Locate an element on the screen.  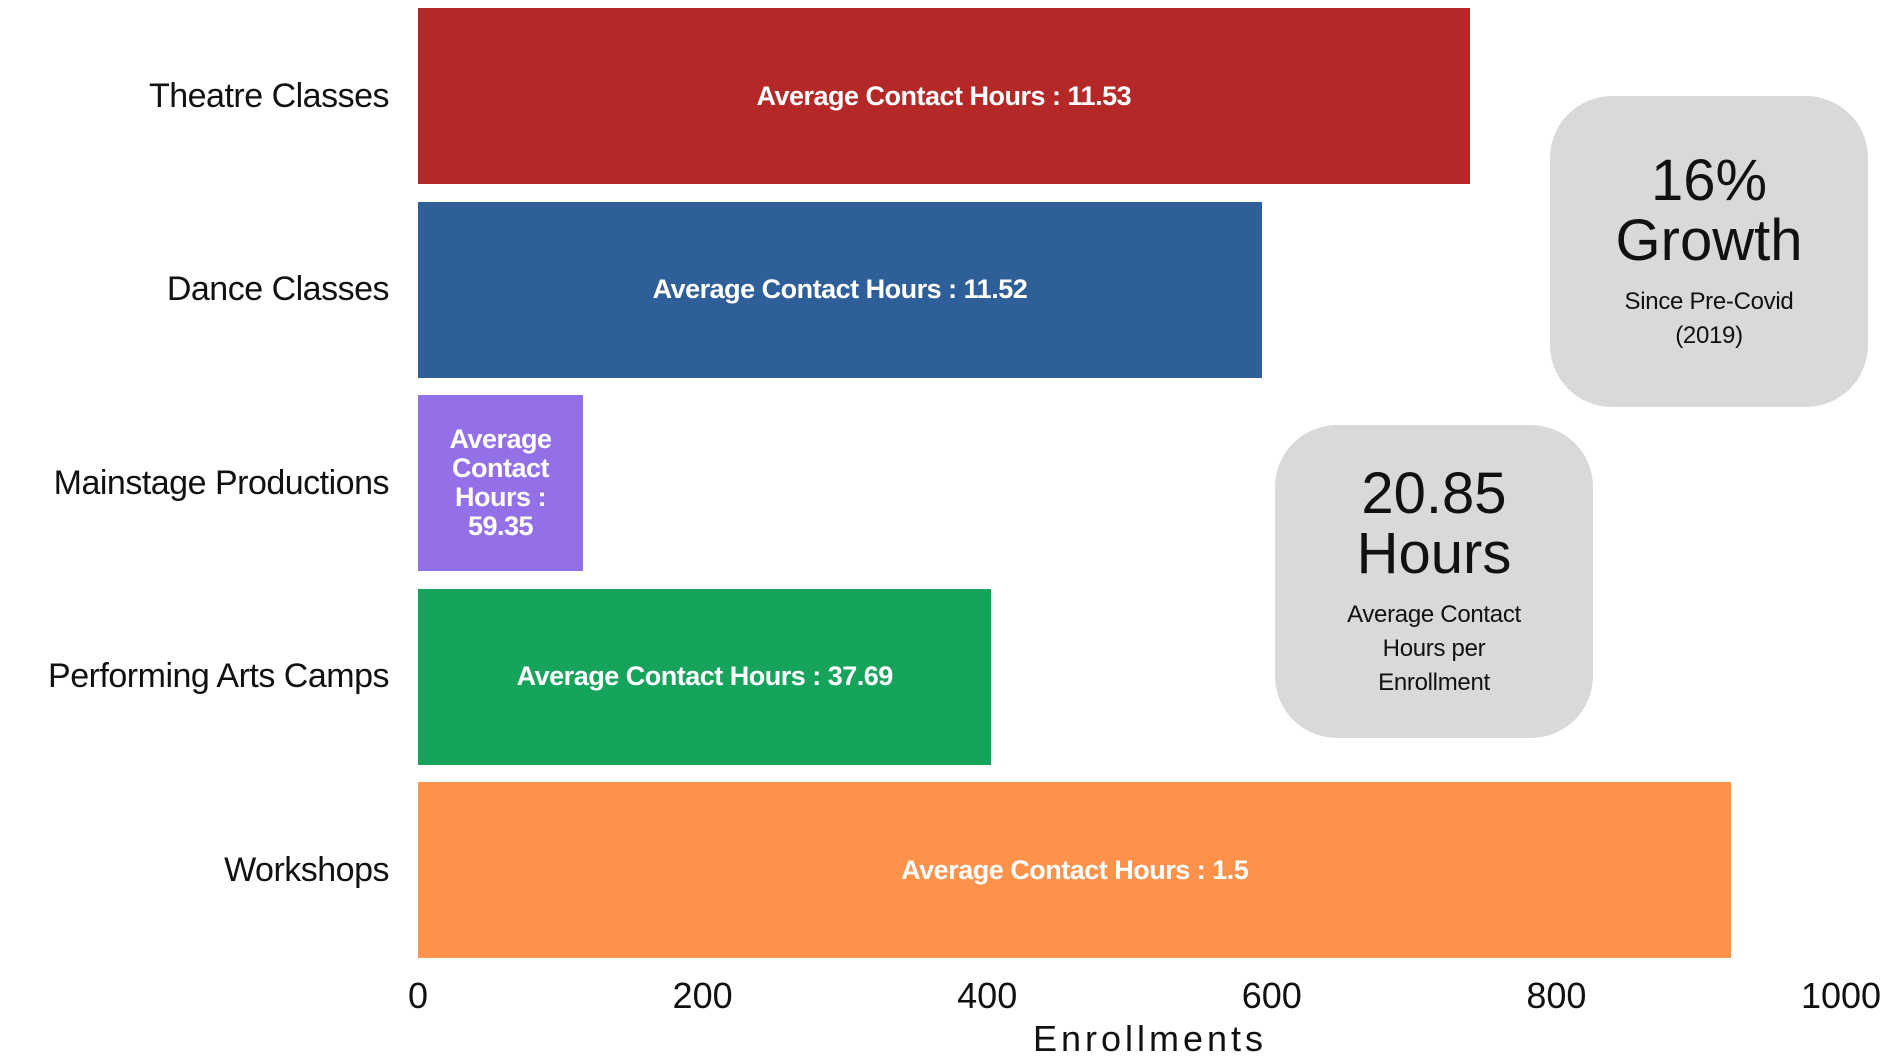
callout-headline: 16% is located at coordinates (1709, 180).